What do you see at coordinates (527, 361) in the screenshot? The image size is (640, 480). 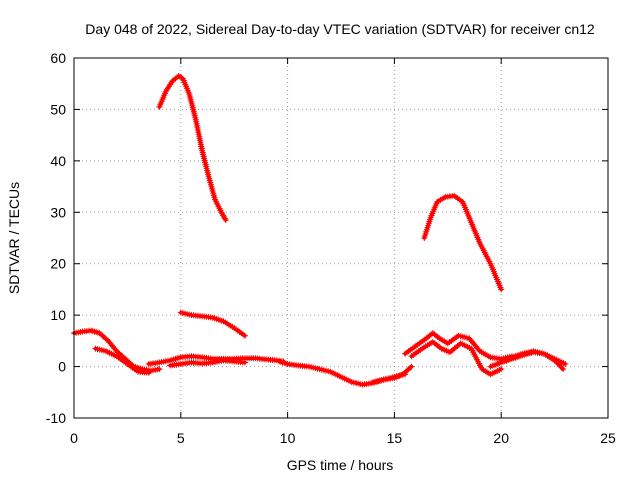 I see `series-sat-m` at bounding box center [527, 361].